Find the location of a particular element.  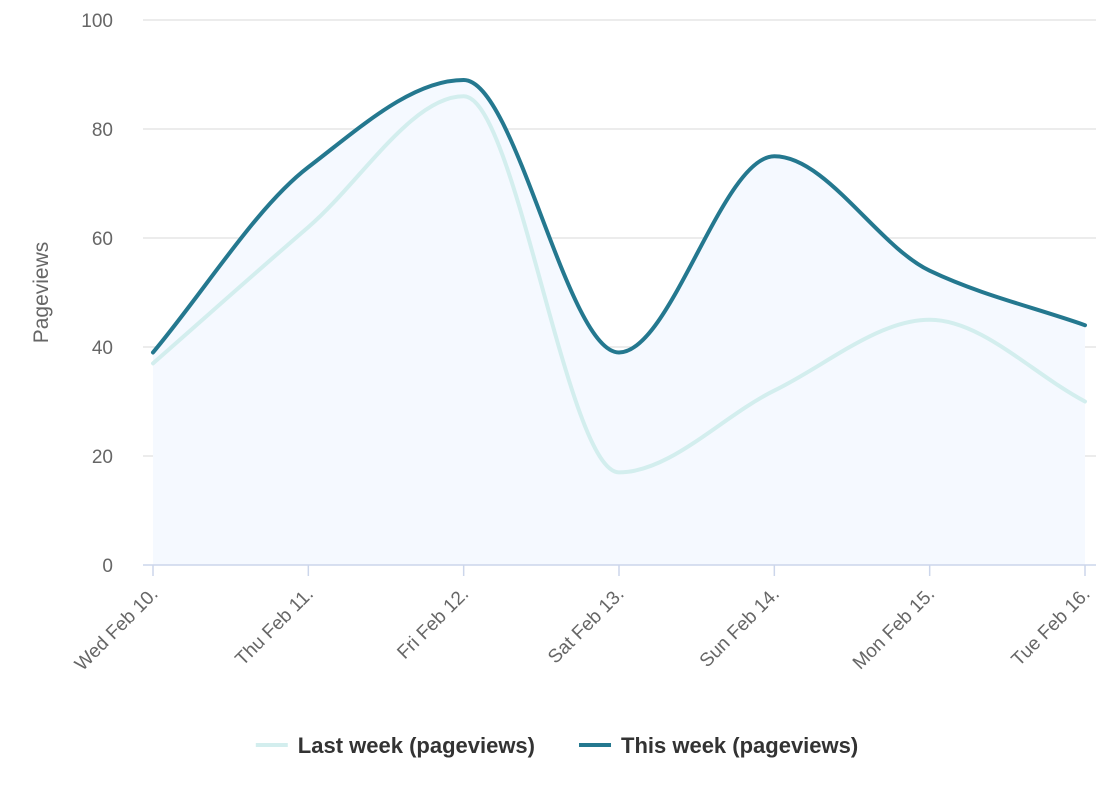

legend-label: Last week (pageviews) is located at coordinates (416, 745).